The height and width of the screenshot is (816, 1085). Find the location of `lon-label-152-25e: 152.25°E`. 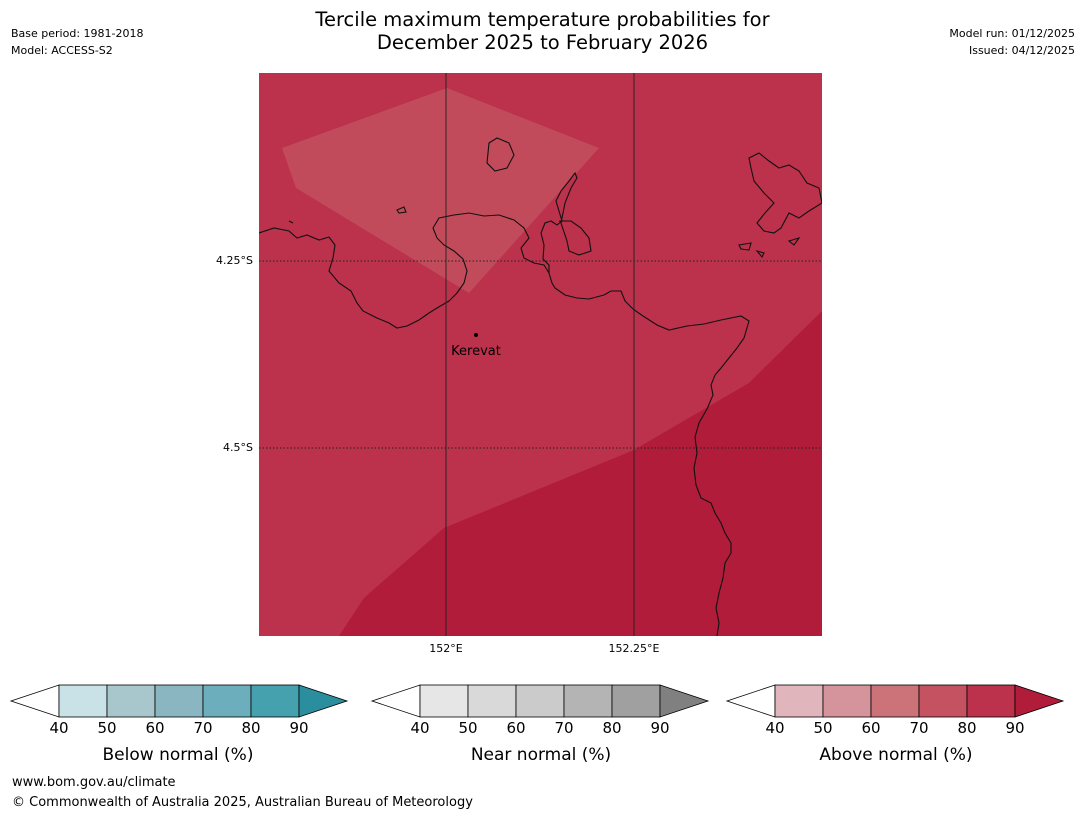

lon-label-152-25e: 152.25°E is located at coordinates (634, 648).